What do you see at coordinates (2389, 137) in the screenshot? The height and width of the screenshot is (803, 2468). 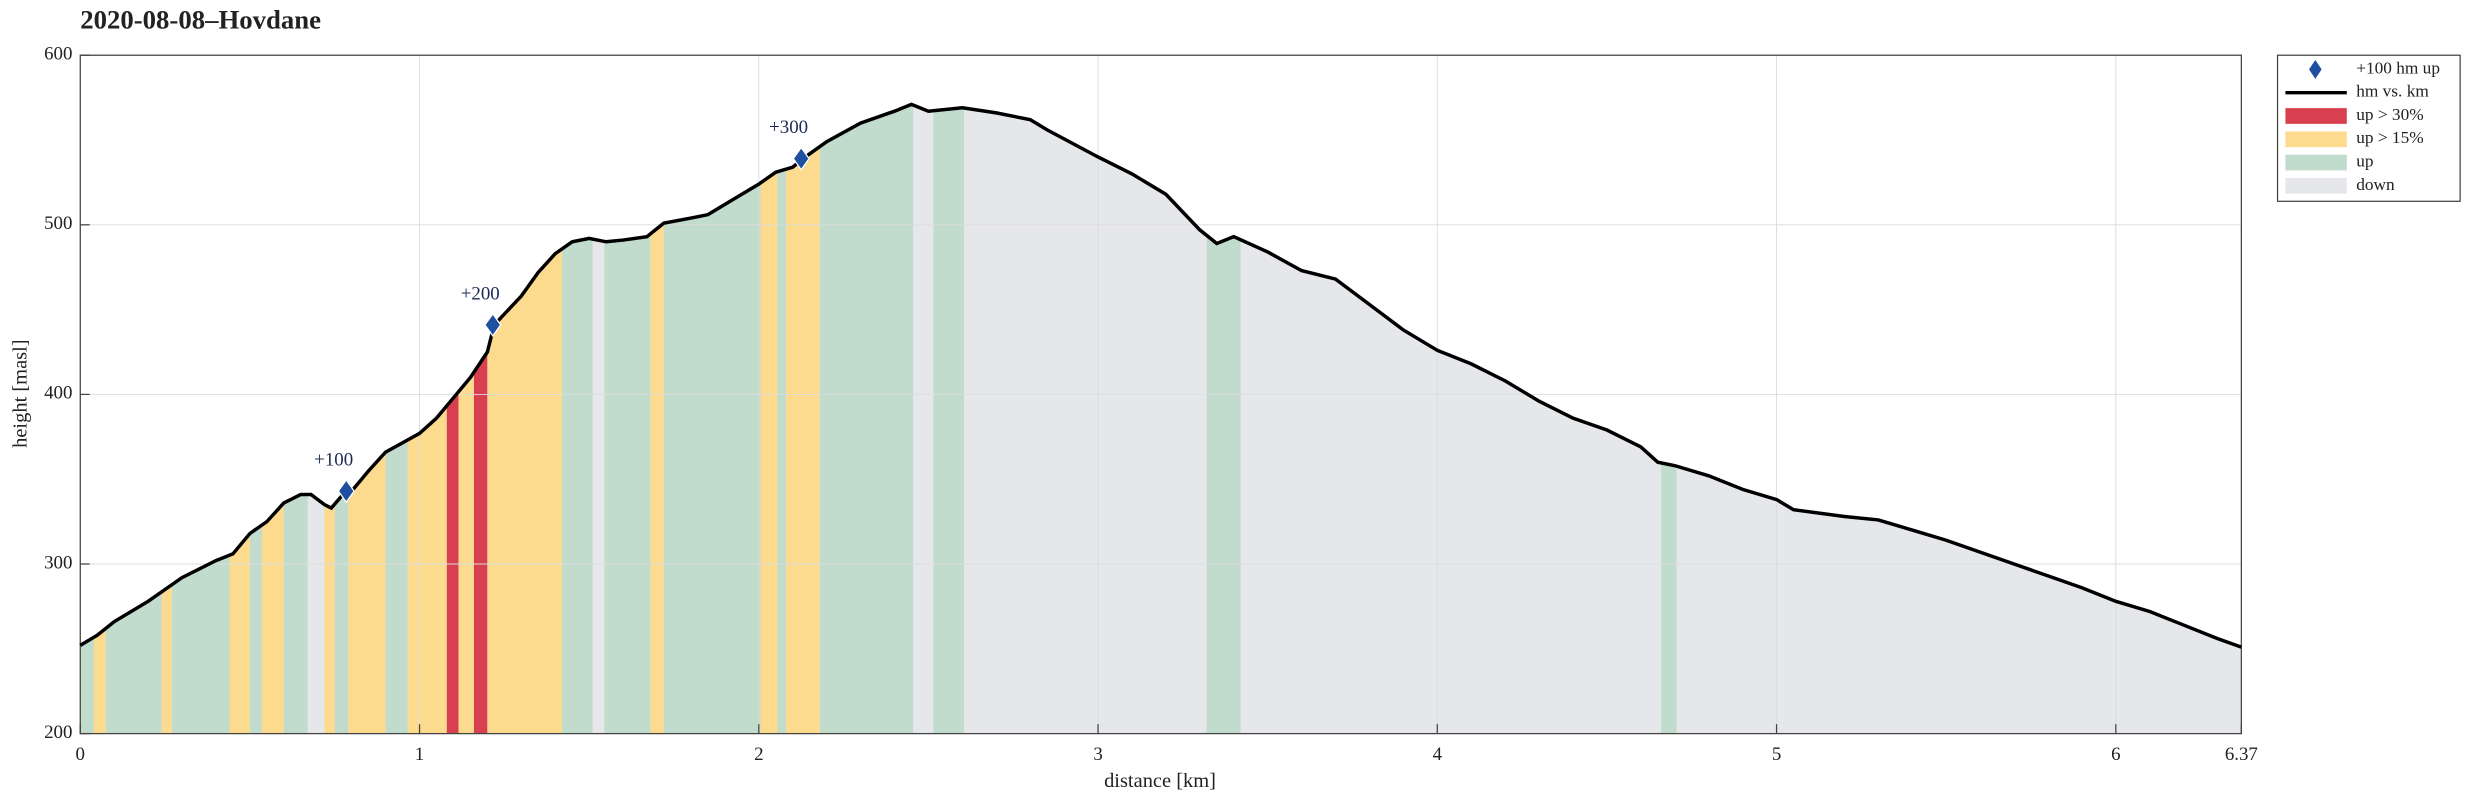 I see `legend-label: up > 15%` at bounding box center [2389, 137].